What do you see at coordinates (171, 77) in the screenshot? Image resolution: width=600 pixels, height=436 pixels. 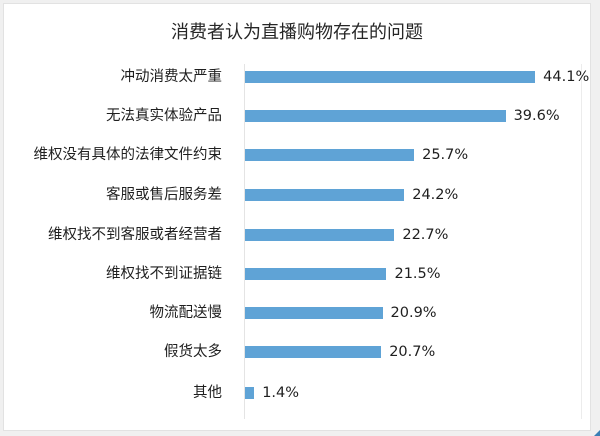 I see `category-label: 冲动消费太严重` at bounding box center [171, 77].